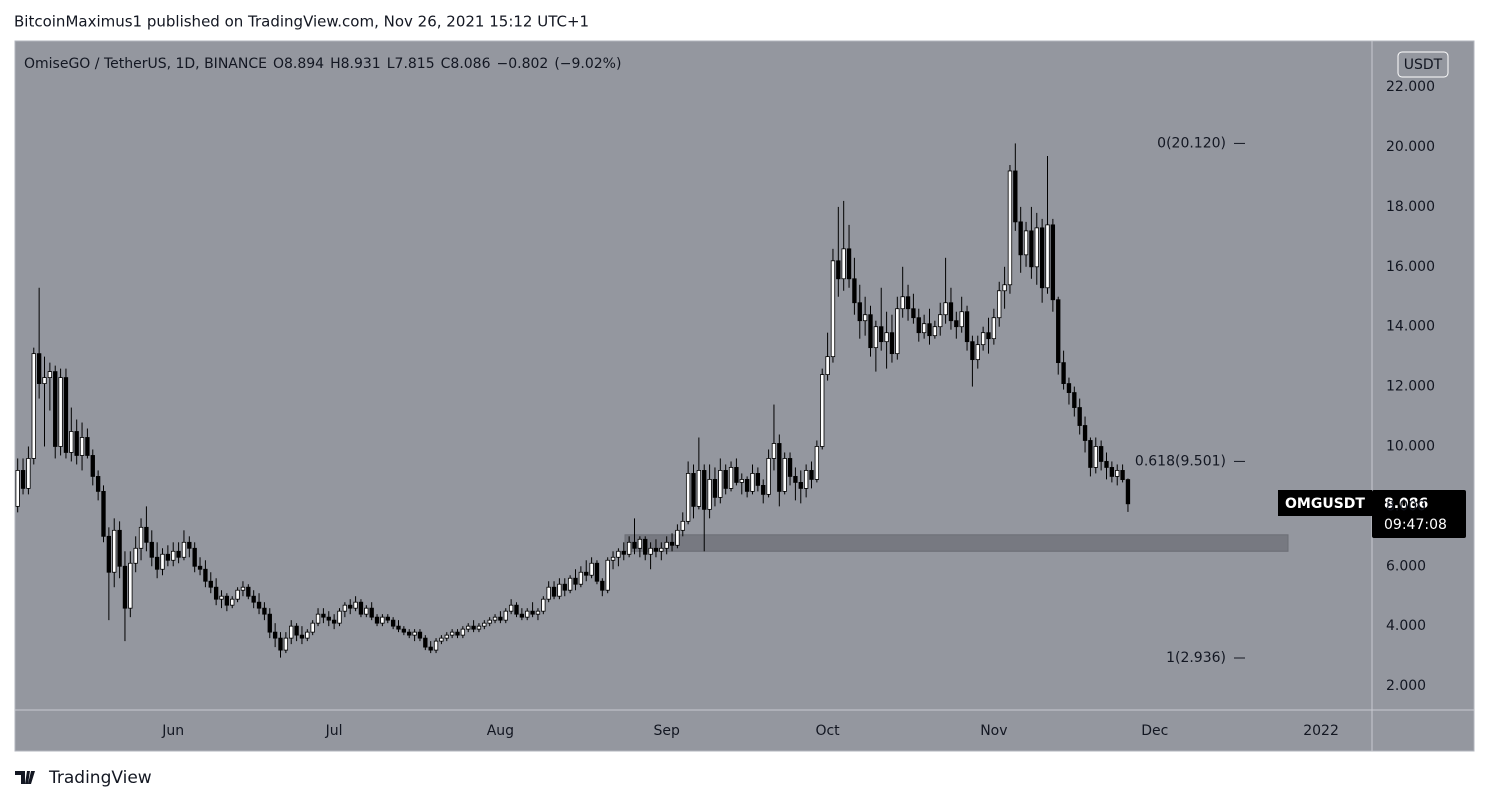 The image size is (1489, 805). I want to click on ticker: OMGUSDT, so click(1325, 504).